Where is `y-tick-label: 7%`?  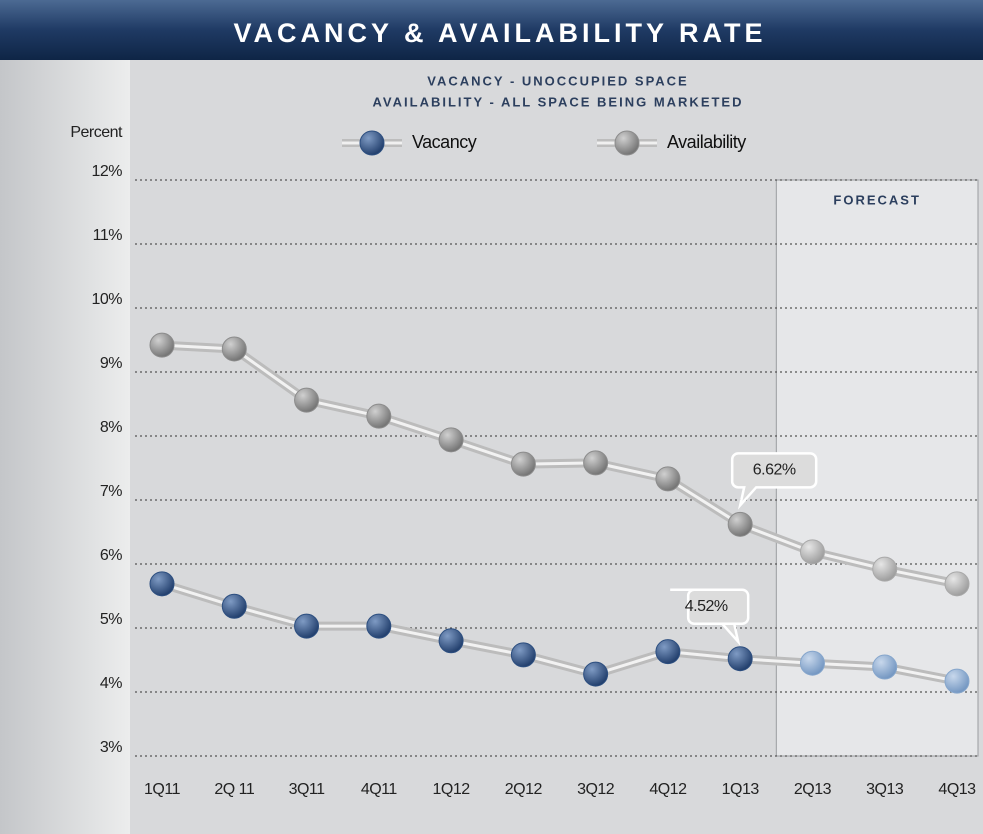
y-tick-label: 7% is located at coordinates (111, 491).